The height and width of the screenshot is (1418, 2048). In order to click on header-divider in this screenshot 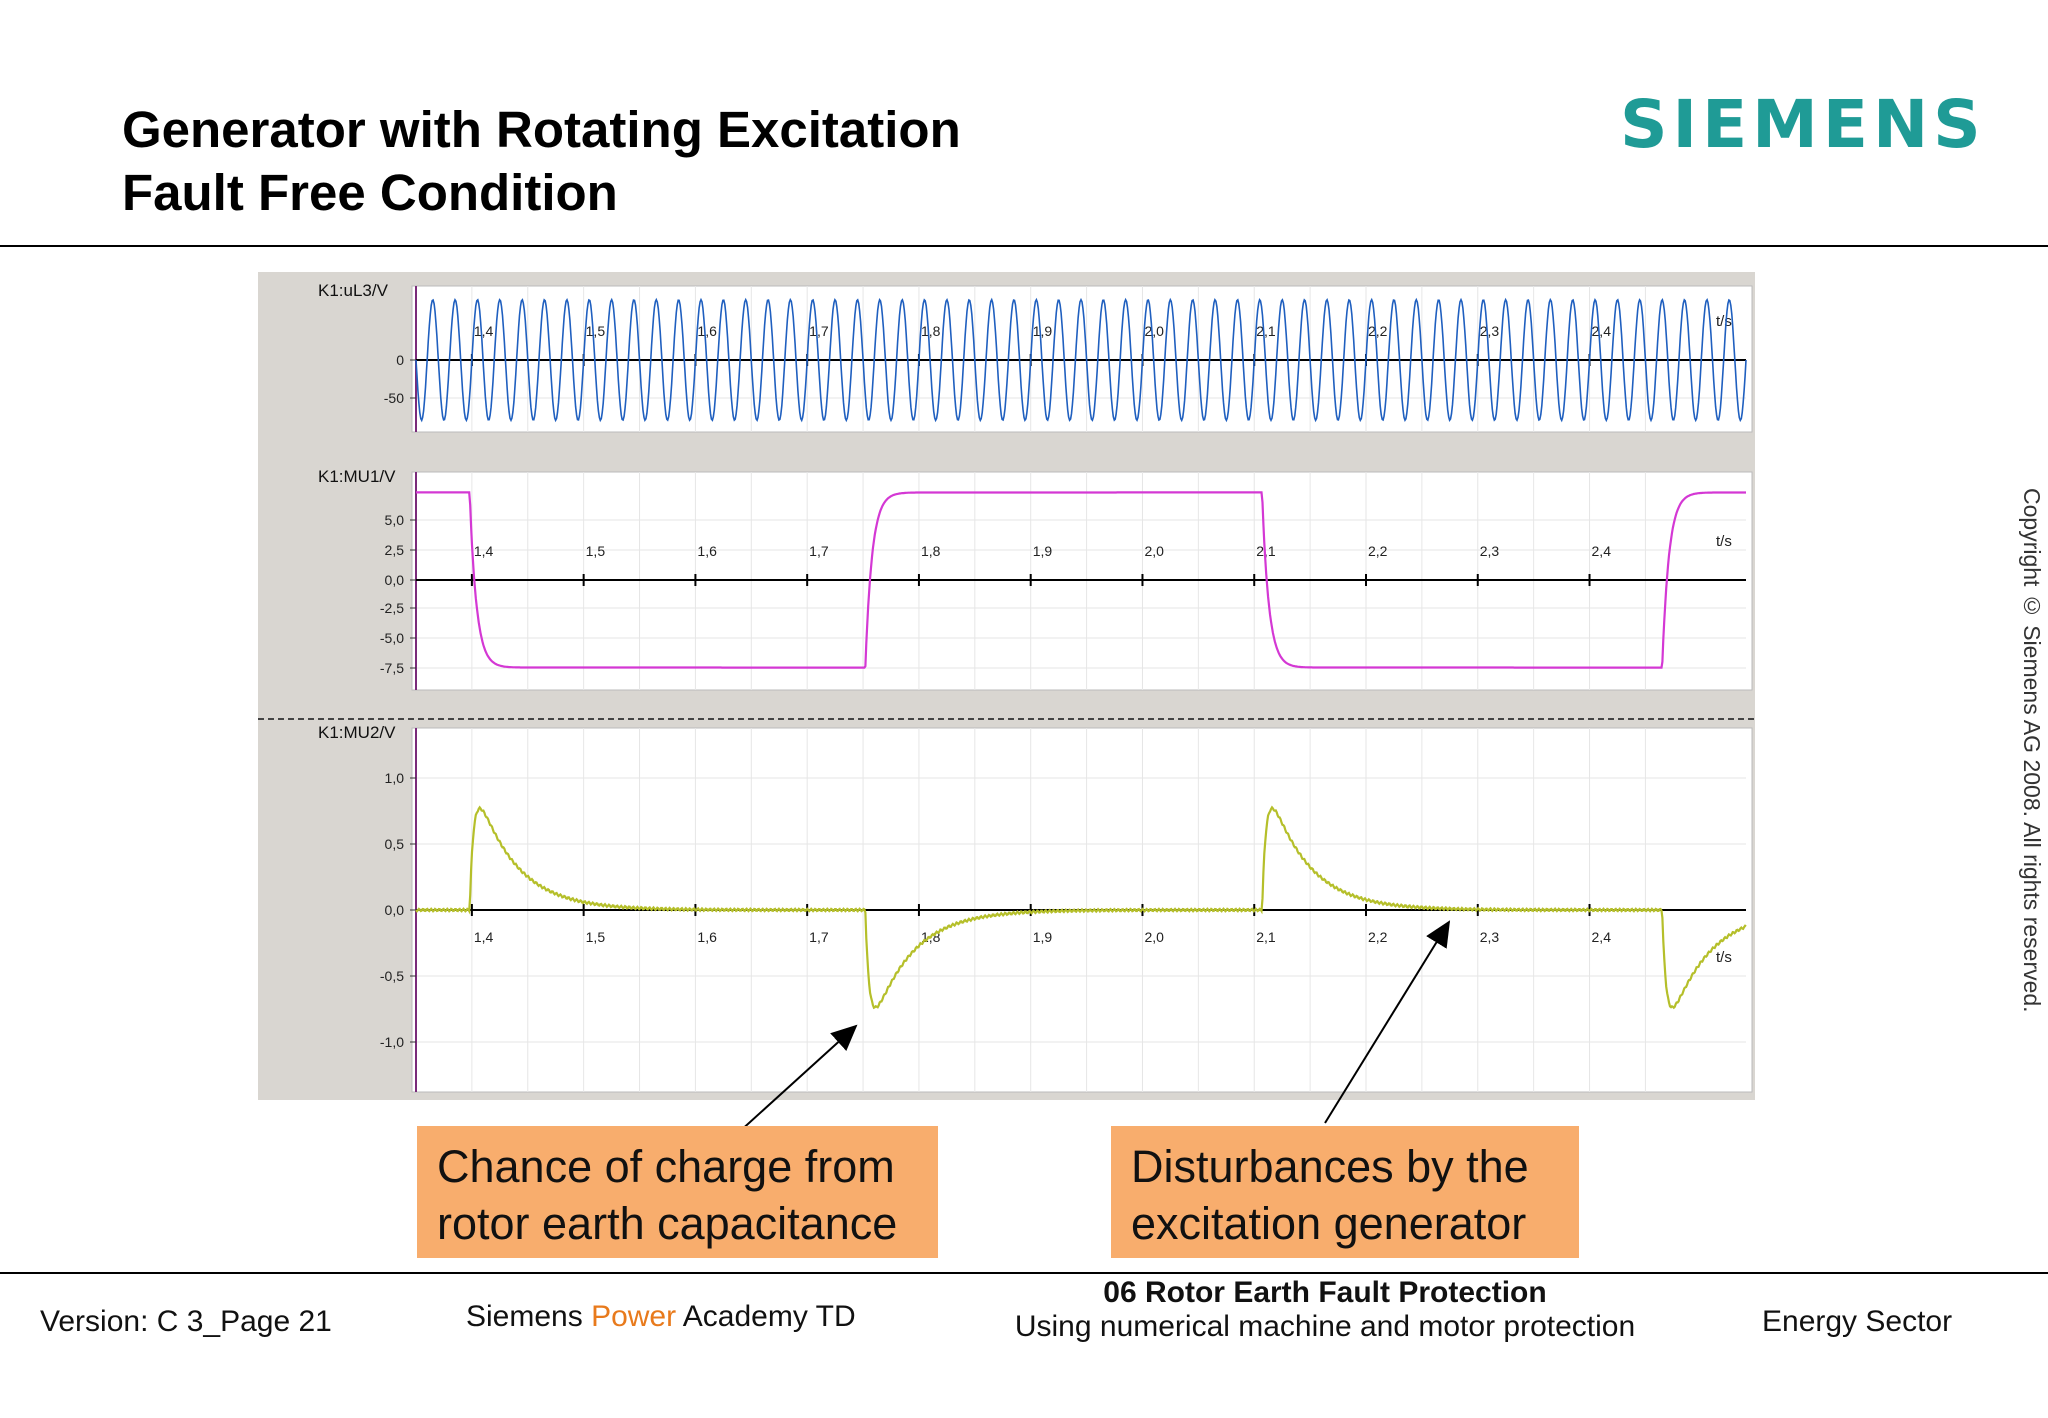, I will do `click(1024, 246)`.